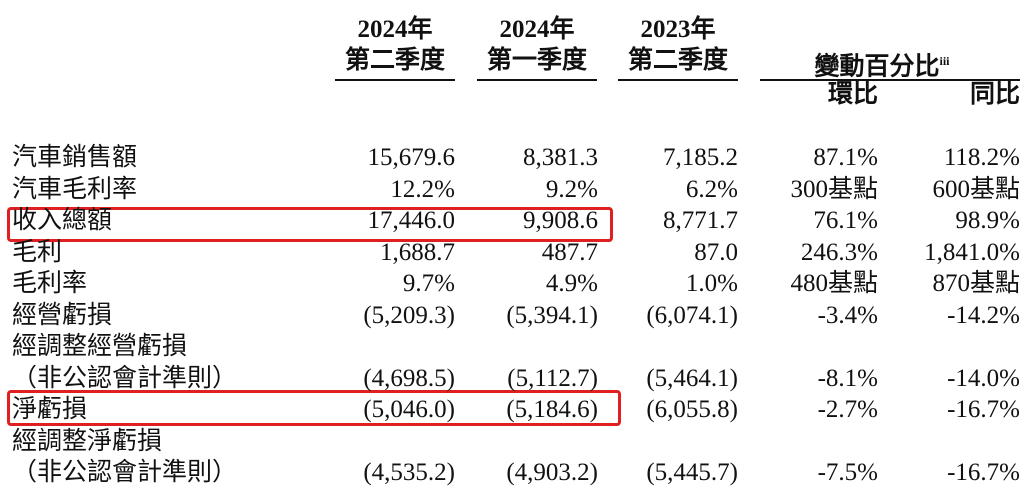 This screenshot has height=501, width=1033. Describe the element at coordinates (552, 409) in the screenshot. I see `cell: (5,184.6)` at that location.